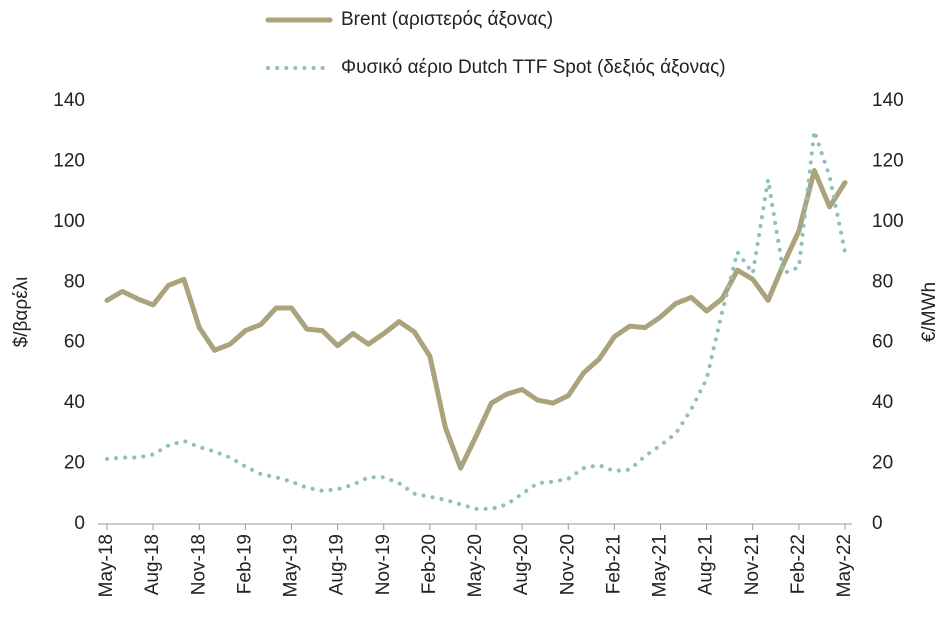 This screenshot has width=949, height=617. I want to click on x-tick-label: May-18, so click(106, 565).